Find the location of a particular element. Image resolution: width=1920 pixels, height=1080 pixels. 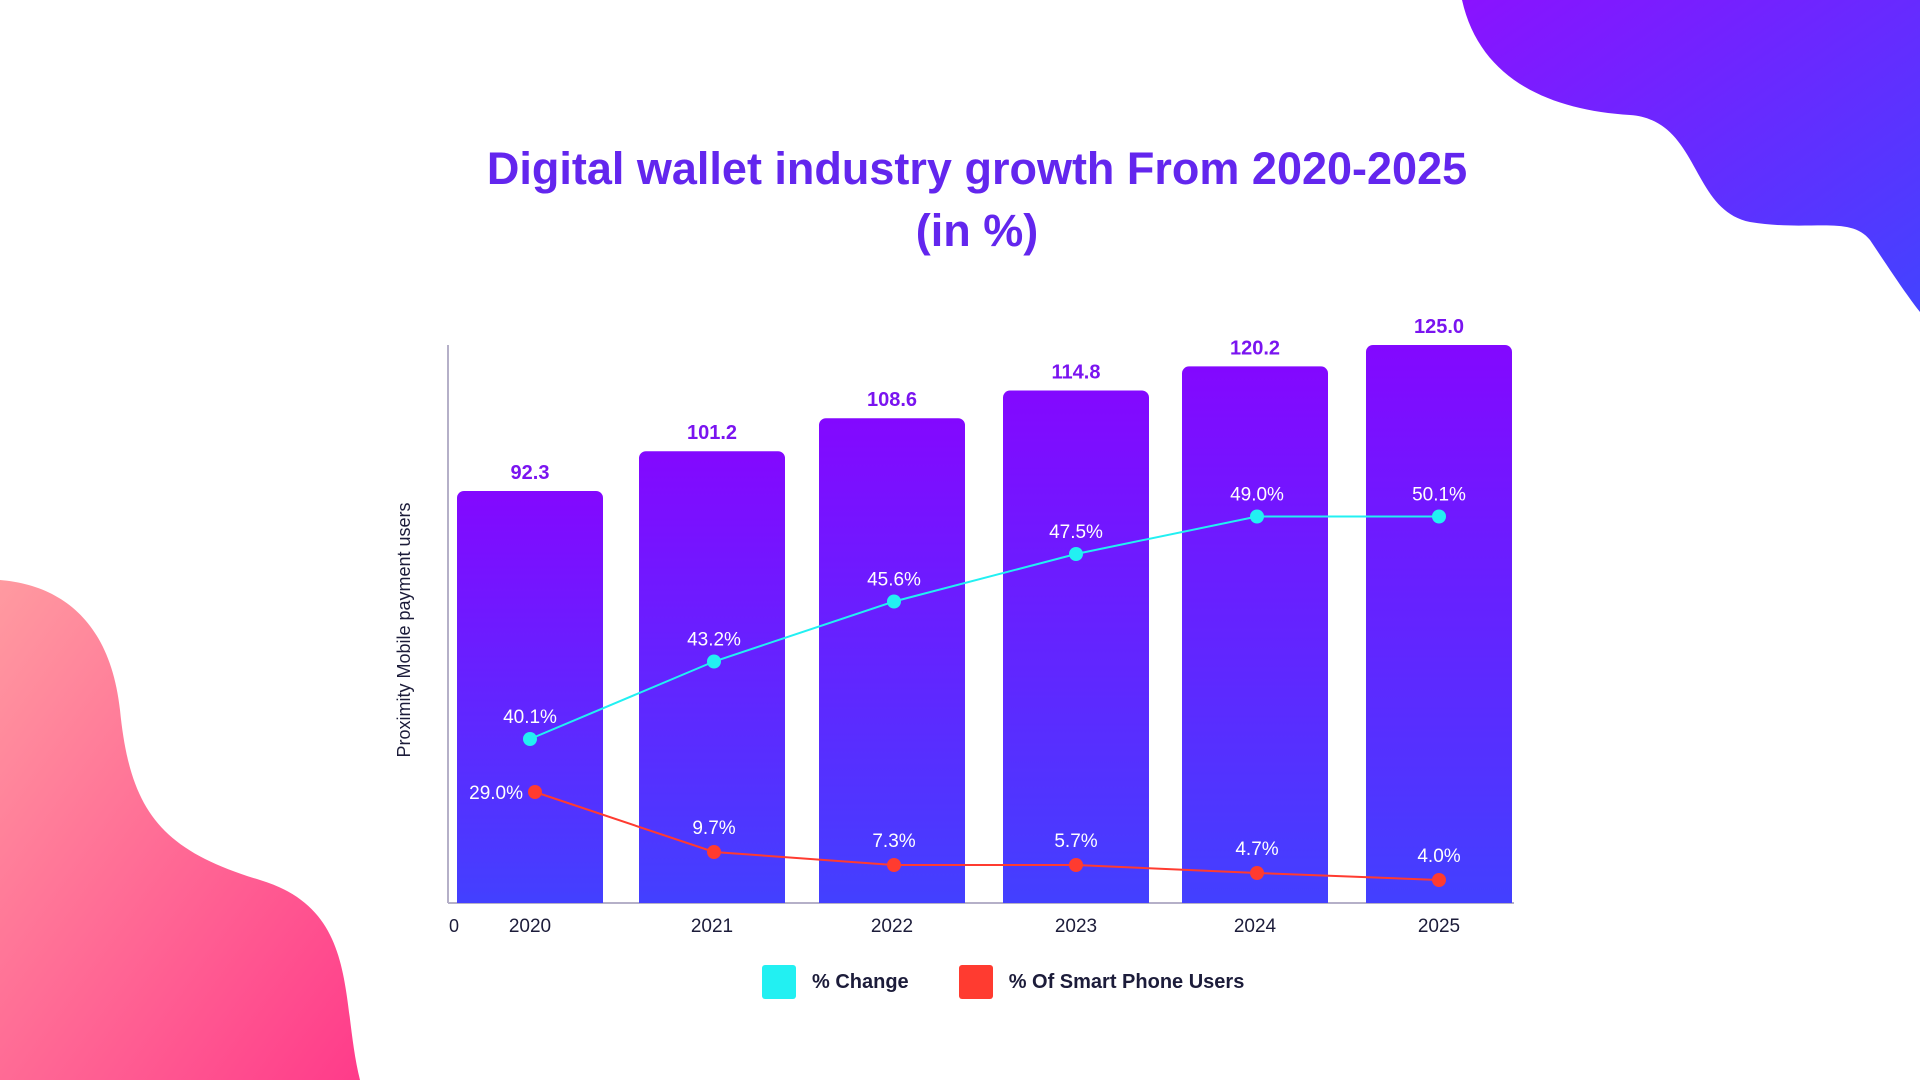

change-value-label-2025: 50.1% is located at coordinates (1439, 495).